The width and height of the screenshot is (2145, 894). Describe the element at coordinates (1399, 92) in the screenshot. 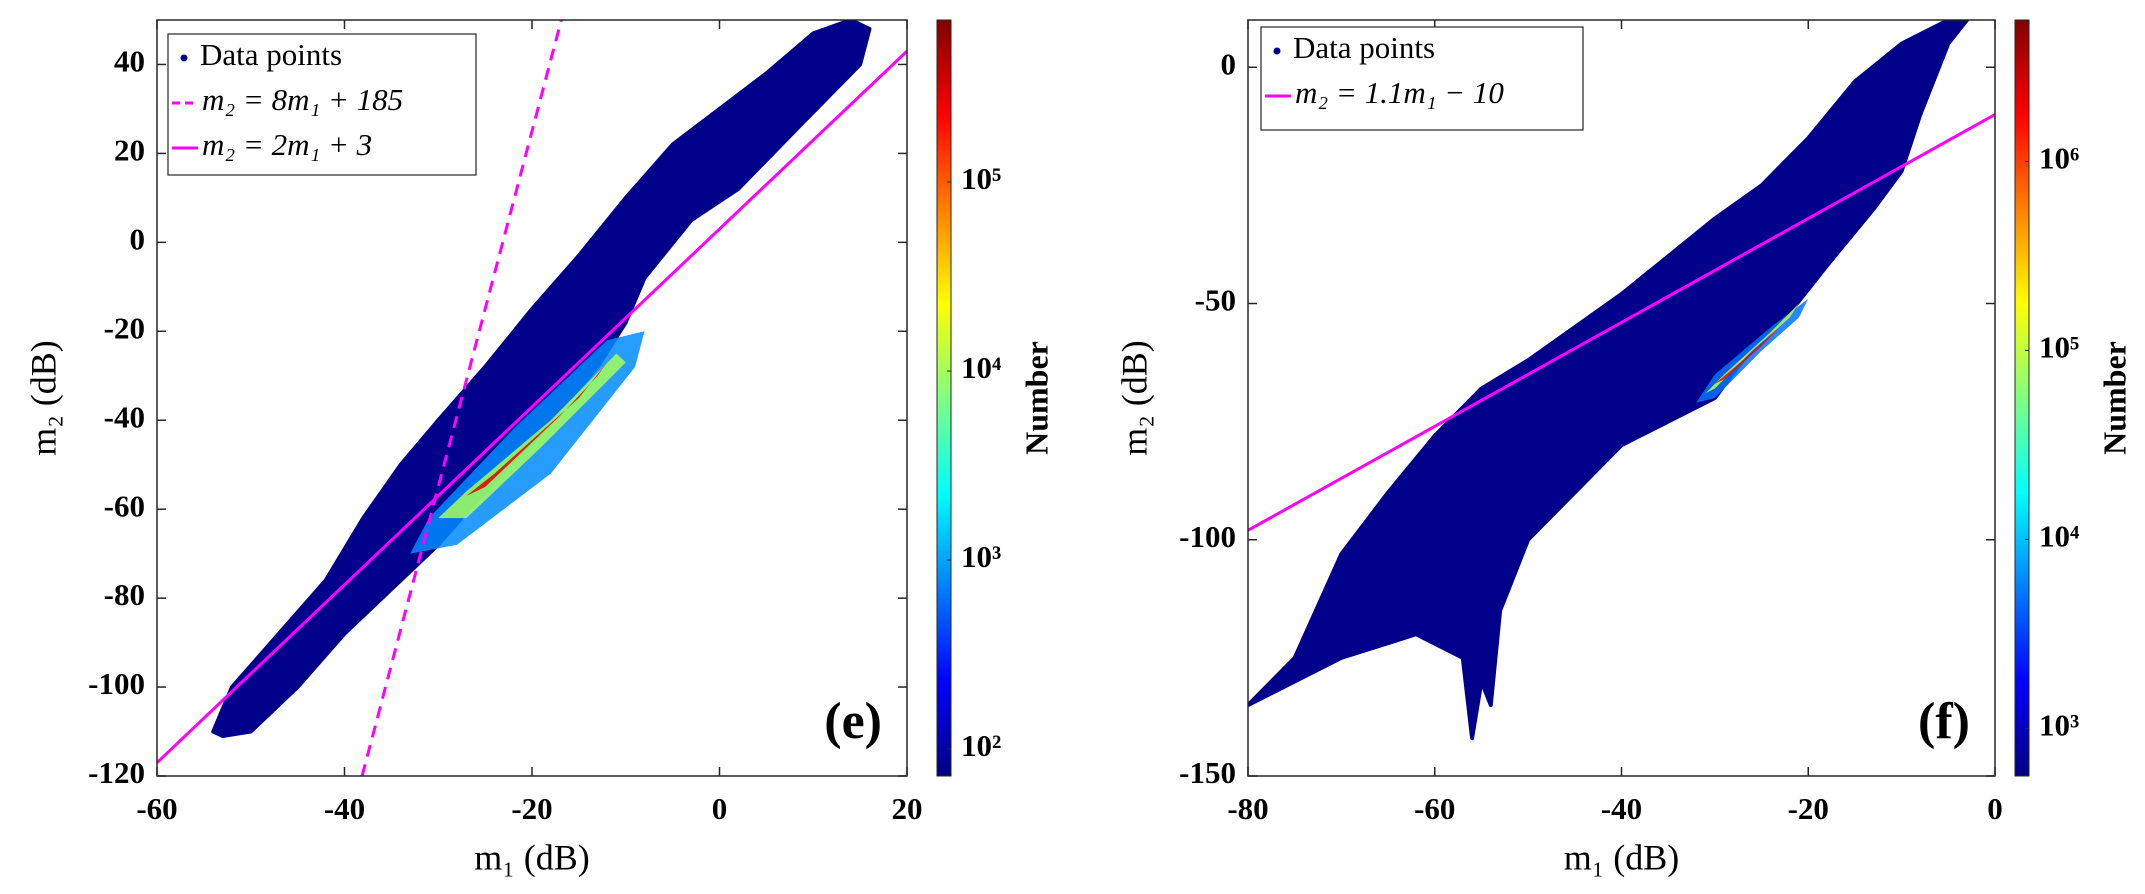

I see `legend-label: m₂ = 1.1m₁ − 10` at that location.